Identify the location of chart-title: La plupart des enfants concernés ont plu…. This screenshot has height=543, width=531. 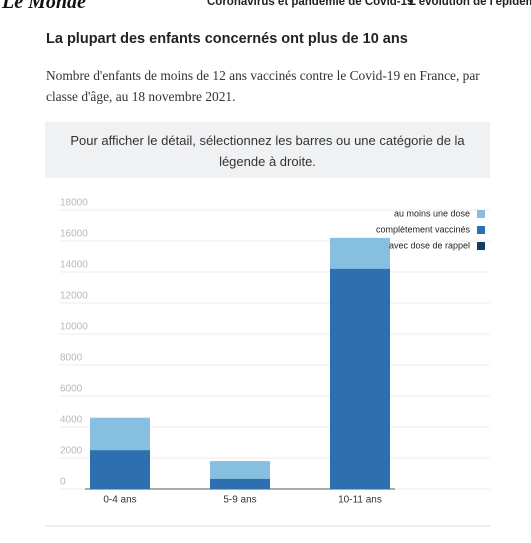
(227, 39).